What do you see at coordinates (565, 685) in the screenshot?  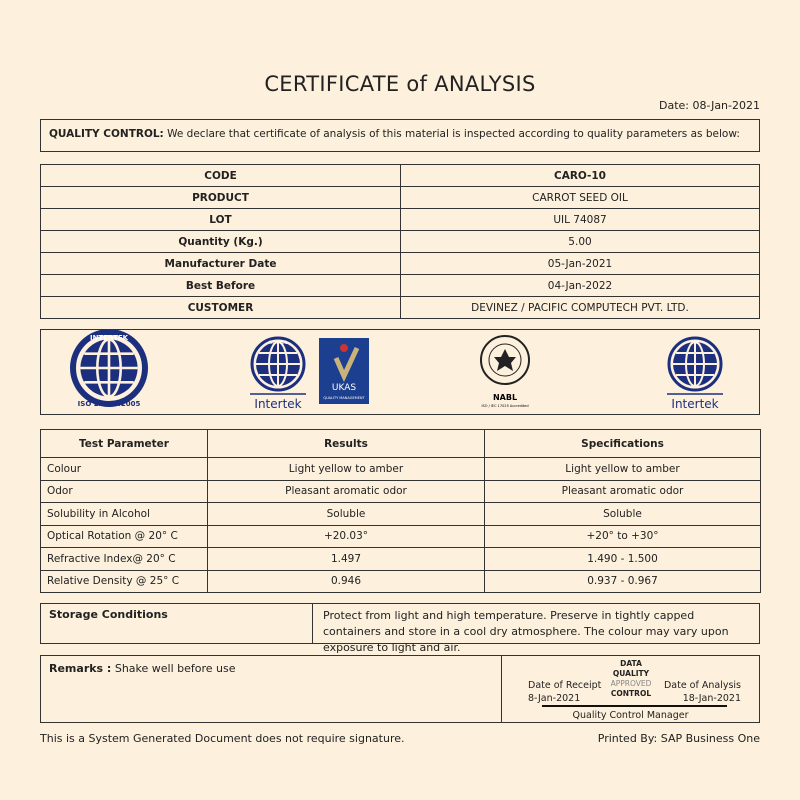 I see `receipt-date-label: Date of Receipt` at bounding box center [565, 685].